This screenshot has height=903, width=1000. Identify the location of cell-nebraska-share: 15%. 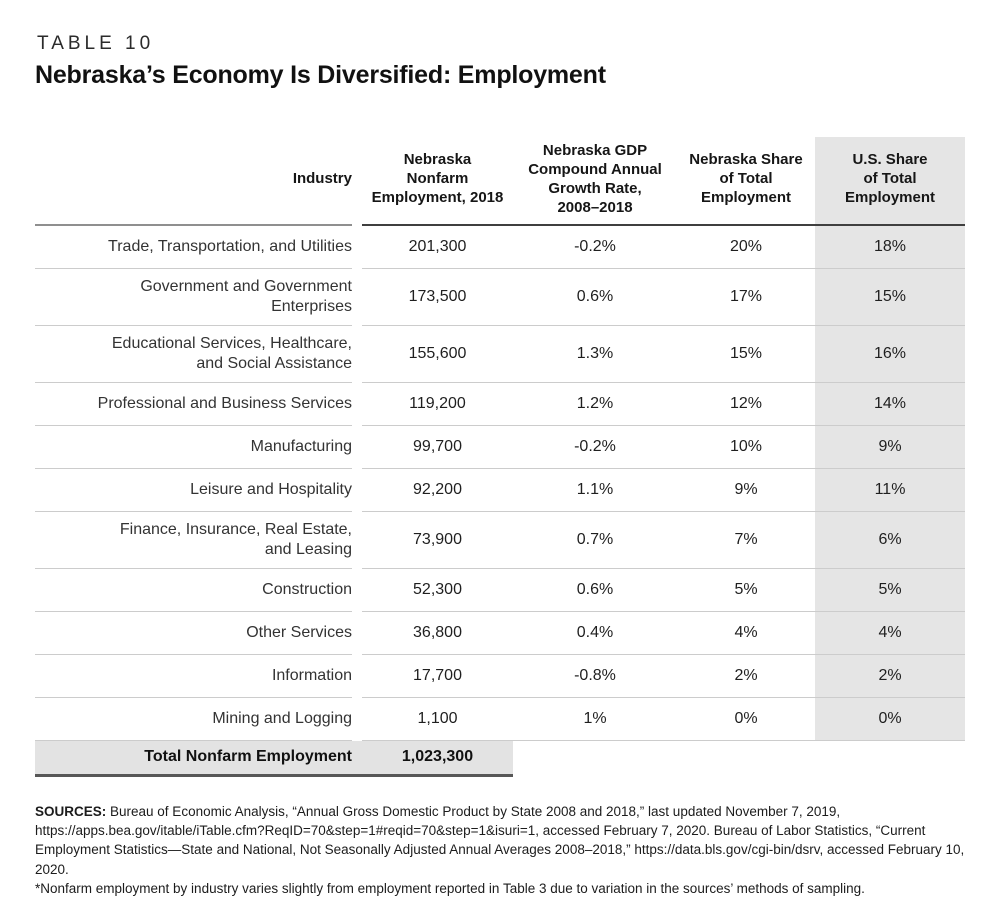
(746, 354).